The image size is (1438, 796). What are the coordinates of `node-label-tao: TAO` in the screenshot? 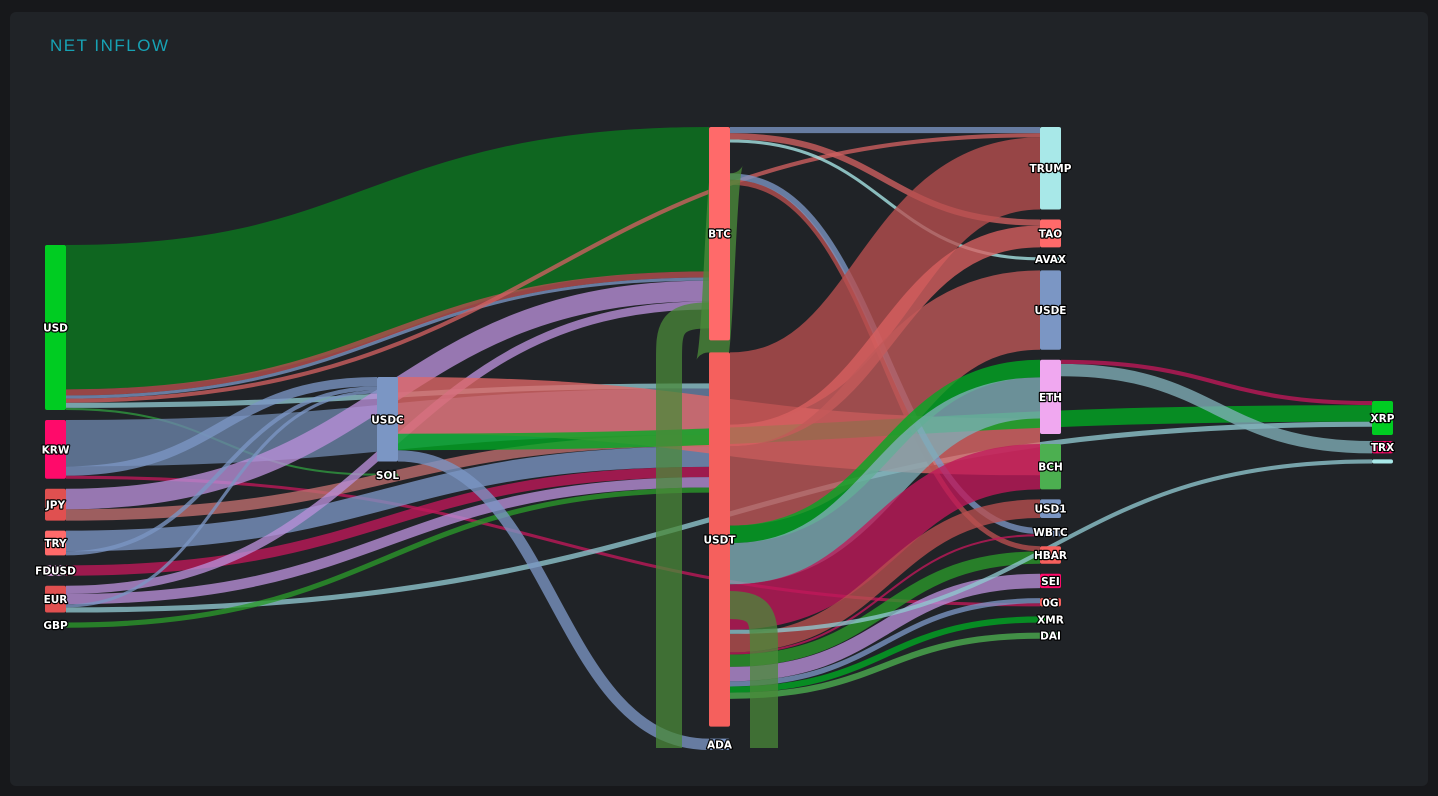 It's located at (1050, 234).